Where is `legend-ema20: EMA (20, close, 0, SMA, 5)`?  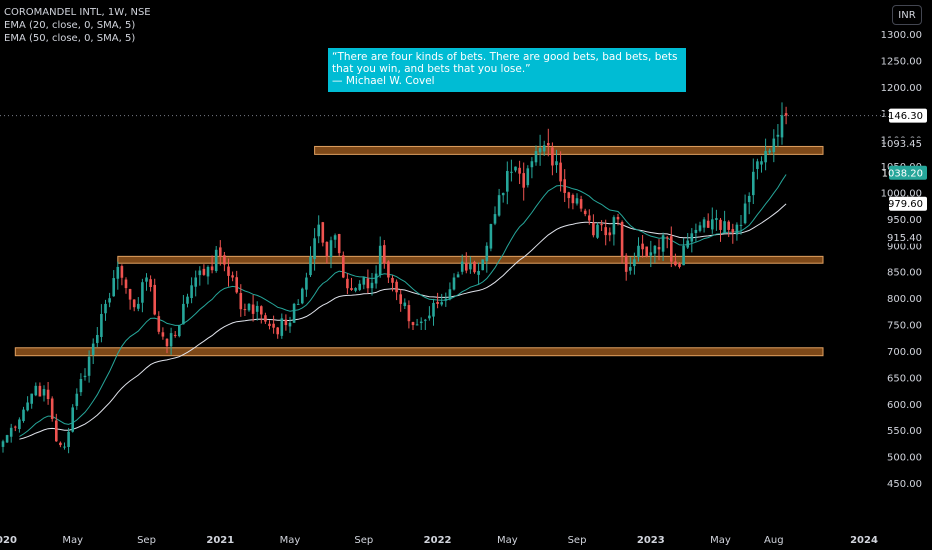 legend-ema20: EMA (20, close, 0, SMA, 5) is located at coordinates (70, 25).